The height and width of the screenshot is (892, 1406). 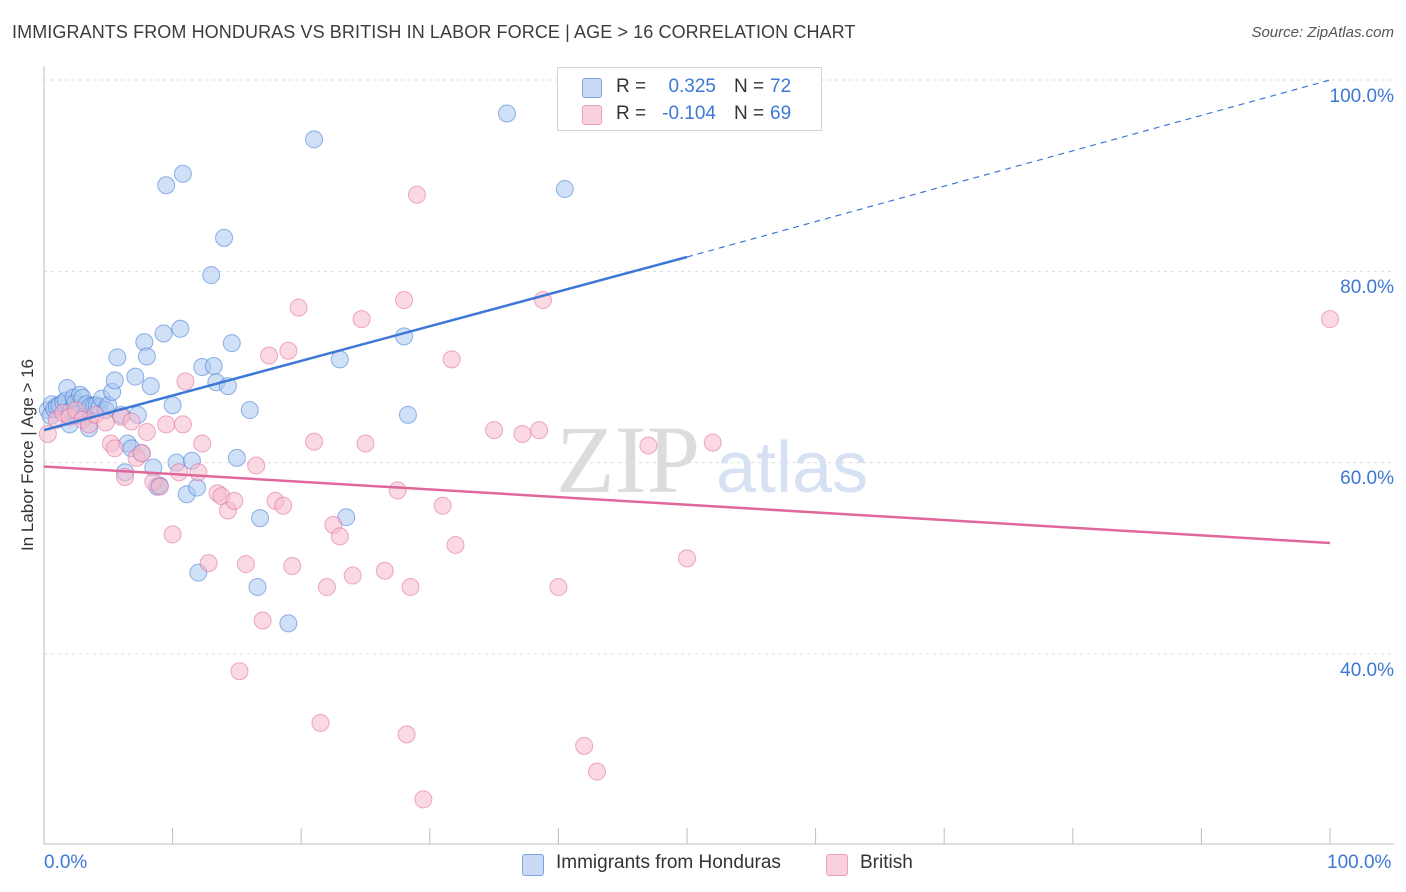 What do you see at coordinates (628, 459) in the screenshot?
I see `watermark-zip: ZIP` at bounding box center [628, 459].